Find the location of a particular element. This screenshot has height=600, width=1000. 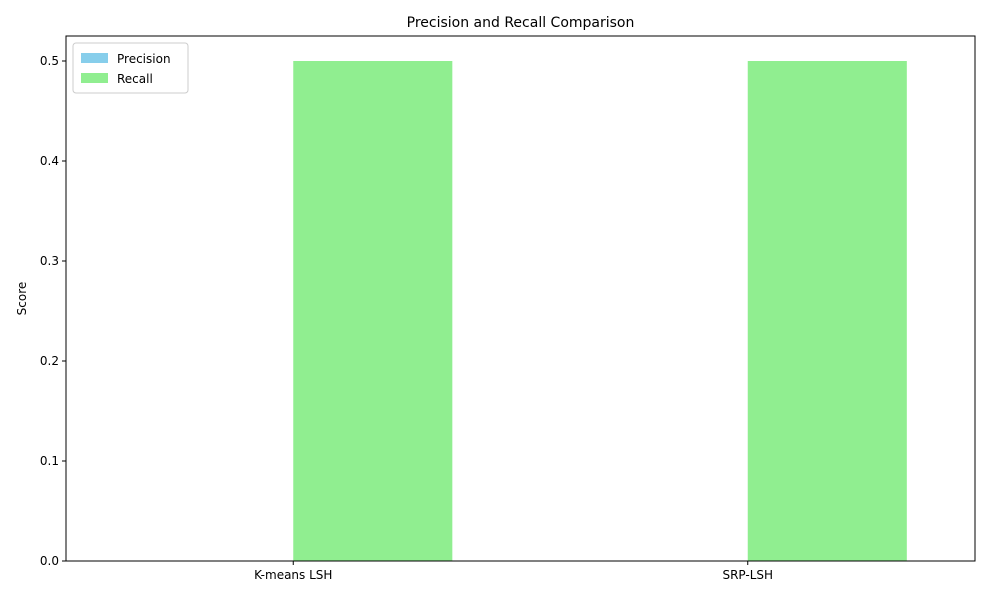

legend-swatch-recall is located at coordinates (94, 78).